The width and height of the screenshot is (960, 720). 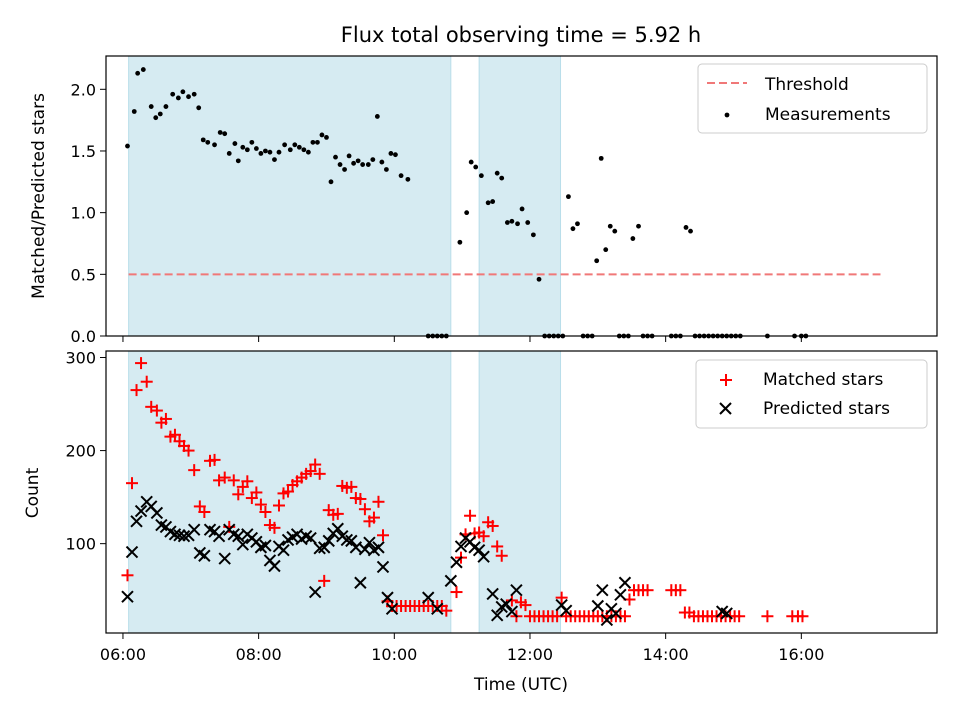 What do you see at coordinates (828, 115) in the screenshot?
I see `legend-measurements-label: Measurements` at bounding box center [828, 115].